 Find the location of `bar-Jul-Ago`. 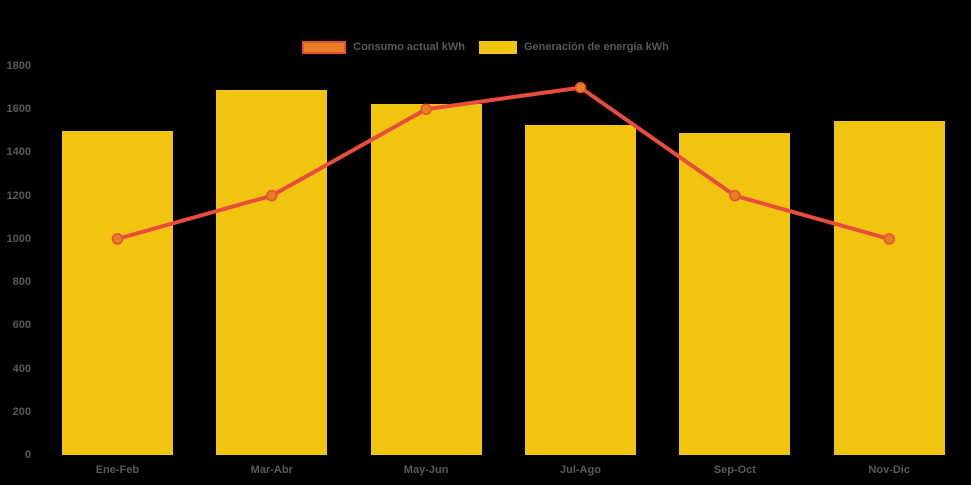

bar-Jul-Ago is located at coordinates (580, 290).